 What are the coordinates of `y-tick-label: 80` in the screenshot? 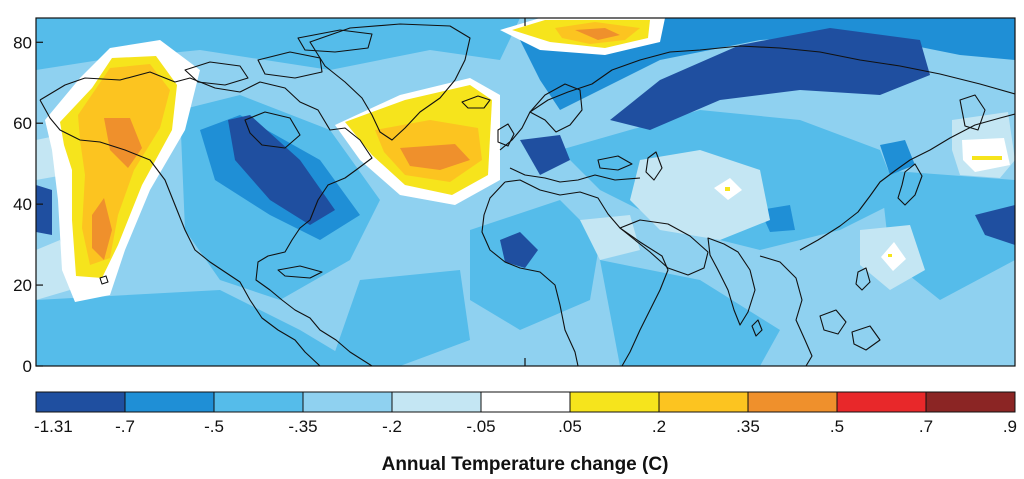 It's located at (22, 42).